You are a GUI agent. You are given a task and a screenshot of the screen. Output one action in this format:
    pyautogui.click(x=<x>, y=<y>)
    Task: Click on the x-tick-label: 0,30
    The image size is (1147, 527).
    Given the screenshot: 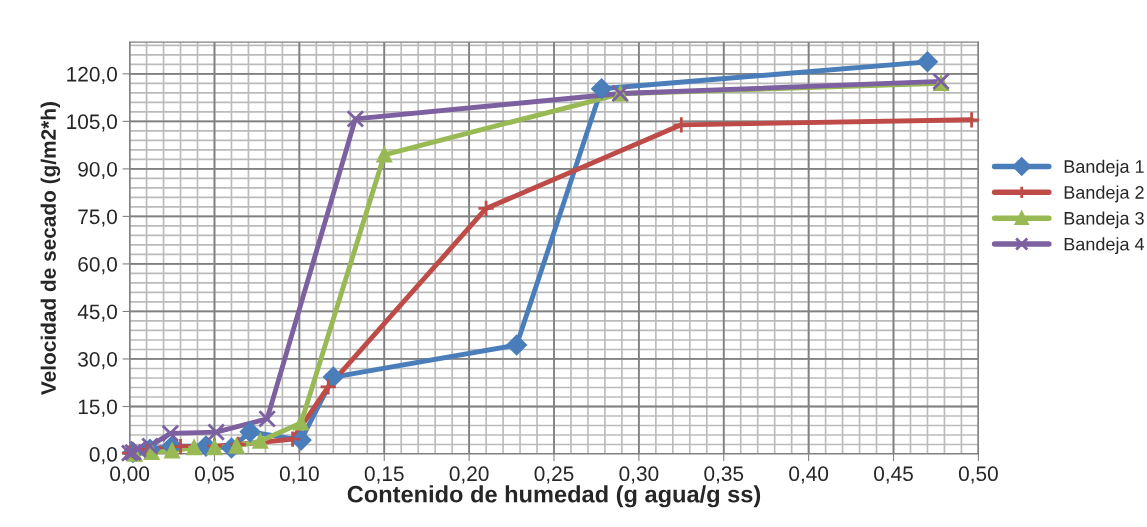 What is the action you would take?
    pyautogui.click(x=639, y=475)
    